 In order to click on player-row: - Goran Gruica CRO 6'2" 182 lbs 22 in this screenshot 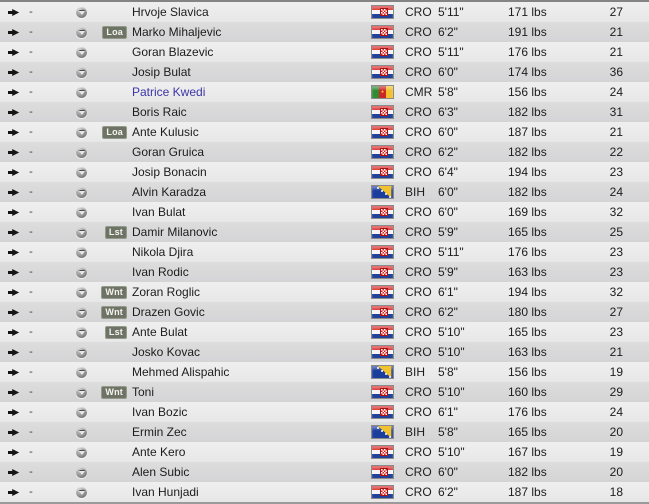, I will do `click(324, 152)`.